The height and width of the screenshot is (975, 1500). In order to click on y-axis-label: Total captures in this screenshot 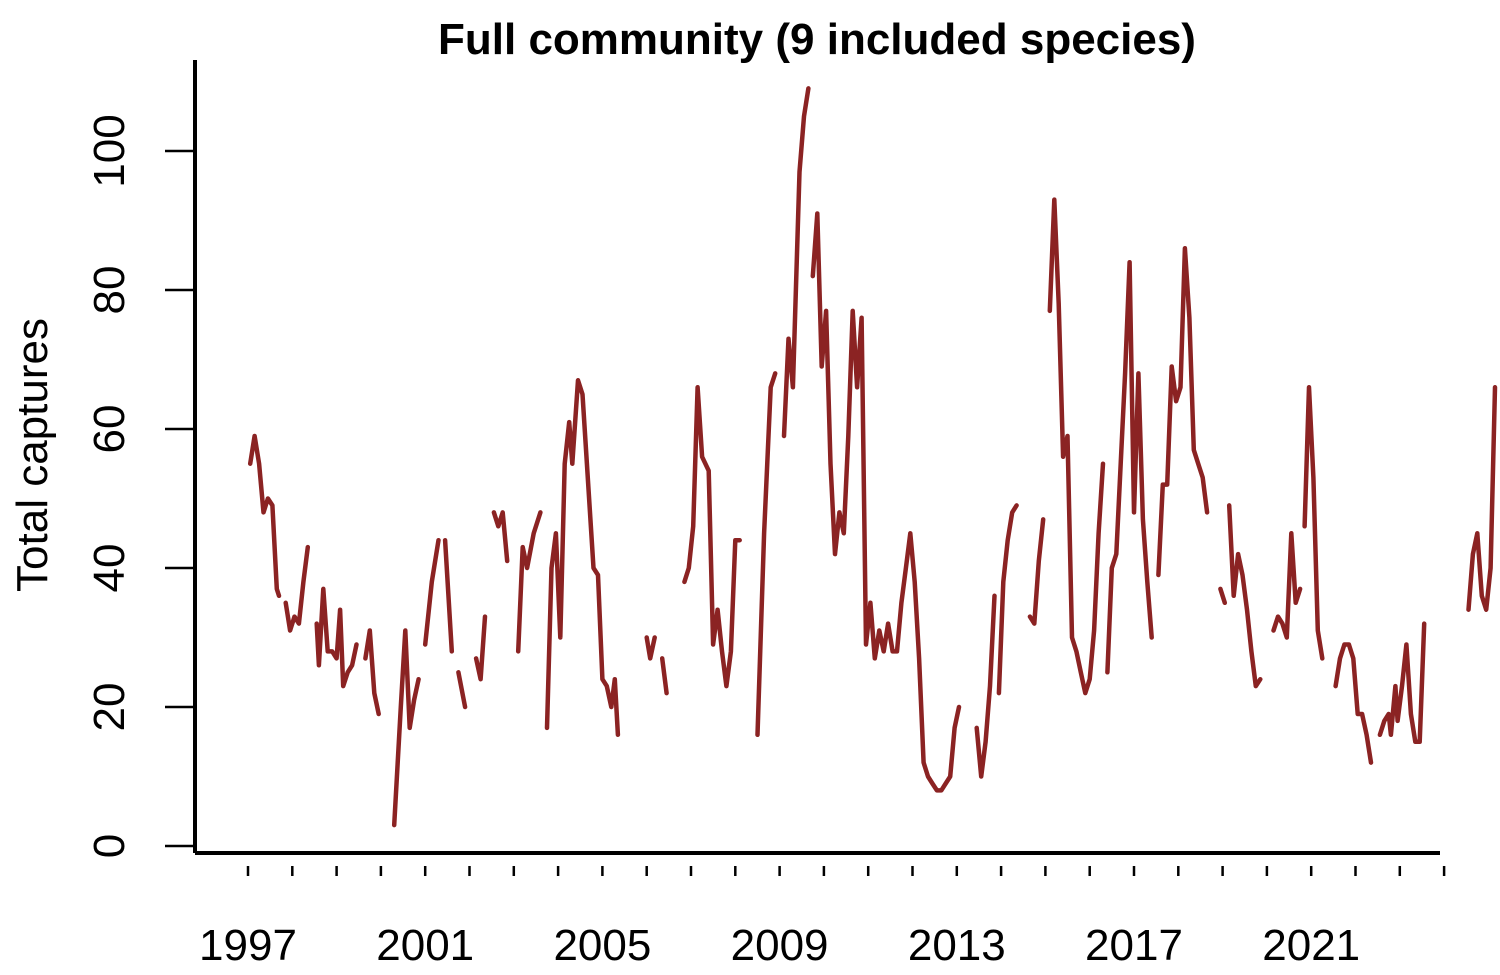, I will do `click(32, 455)`.